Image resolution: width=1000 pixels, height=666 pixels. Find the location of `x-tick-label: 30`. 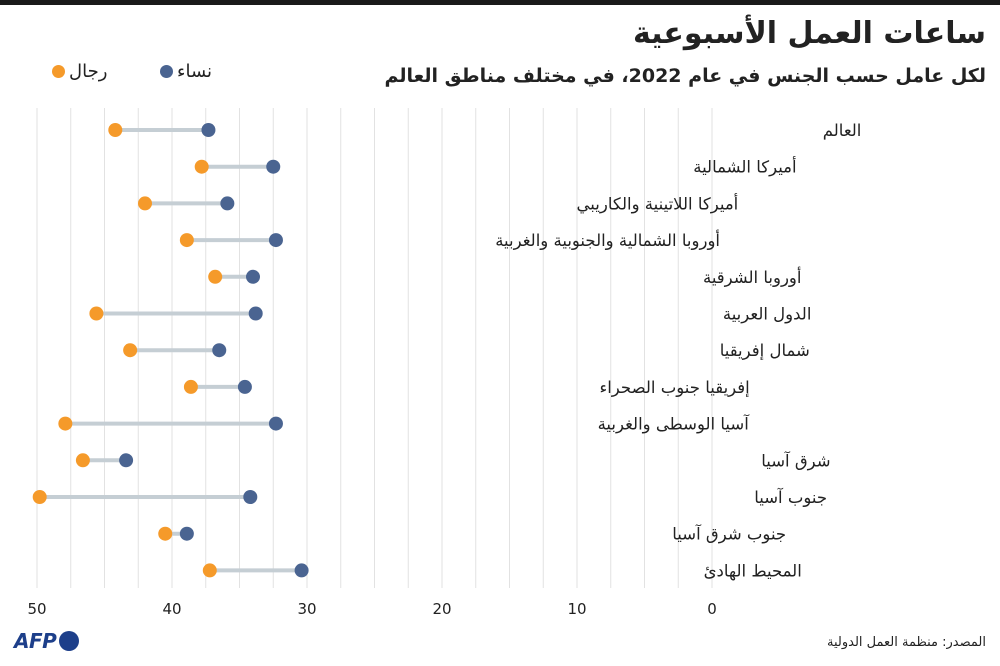

x-tick-label: 30 is located at coordinates (306, 609).